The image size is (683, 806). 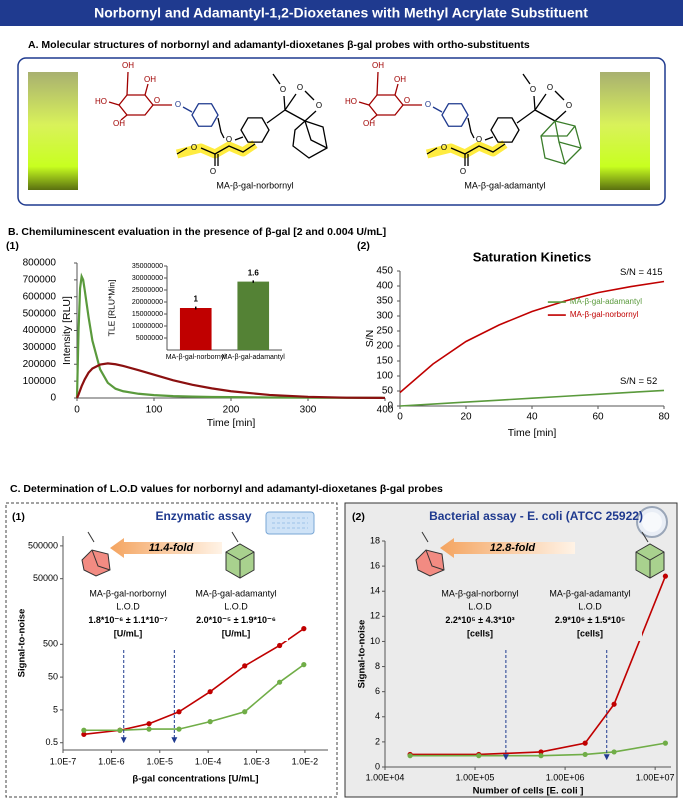 I want to click on y-tick-label: 200, so click(x=384, y=346).